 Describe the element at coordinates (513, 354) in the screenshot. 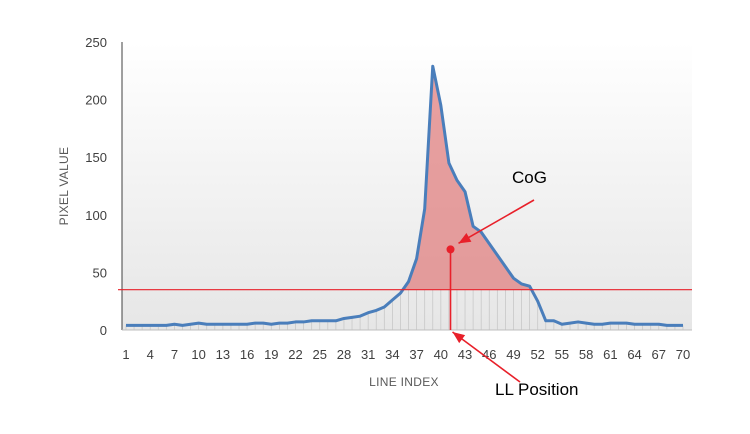

I see `x-tick-label: 49` at that location.